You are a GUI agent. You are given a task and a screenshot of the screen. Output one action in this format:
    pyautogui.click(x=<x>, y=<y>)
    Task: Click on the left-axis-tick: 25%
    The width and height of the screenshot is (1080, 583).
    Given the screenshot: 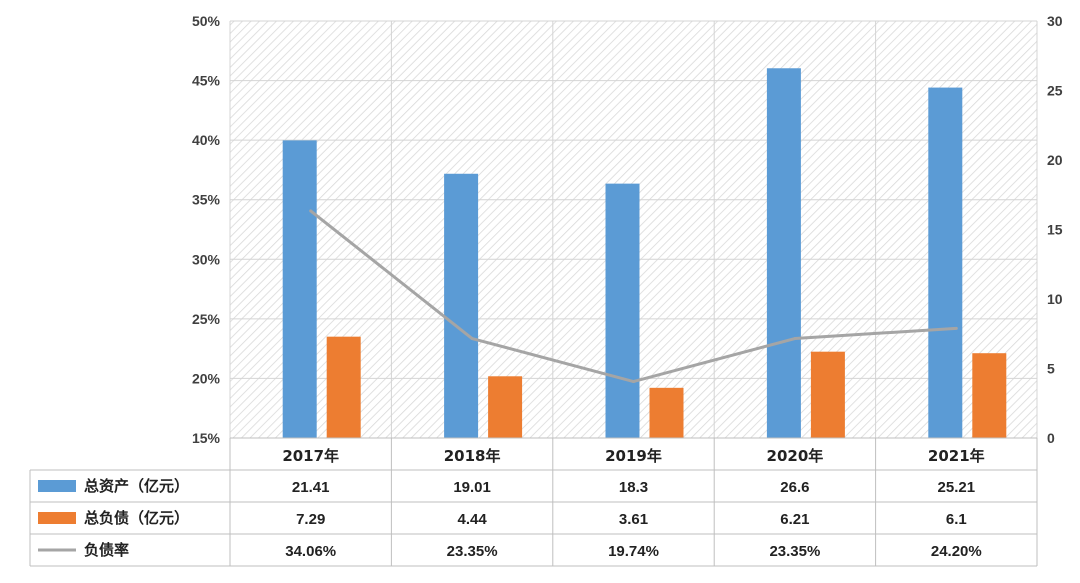 What is the action you would take?
    pyautogui.click(x=206, y=319)
    